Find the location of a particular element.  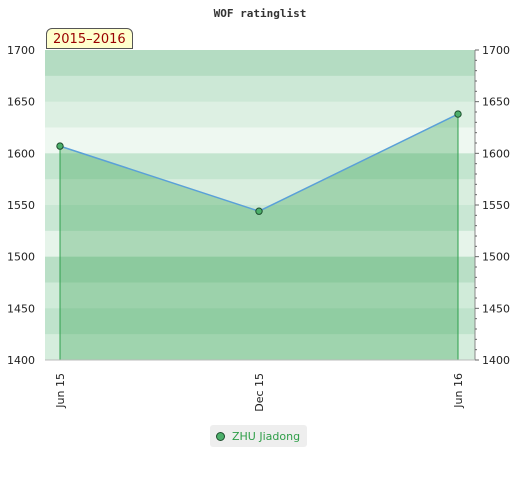

y-tick-label-right: 1600 is located at coordinates (496, 153).